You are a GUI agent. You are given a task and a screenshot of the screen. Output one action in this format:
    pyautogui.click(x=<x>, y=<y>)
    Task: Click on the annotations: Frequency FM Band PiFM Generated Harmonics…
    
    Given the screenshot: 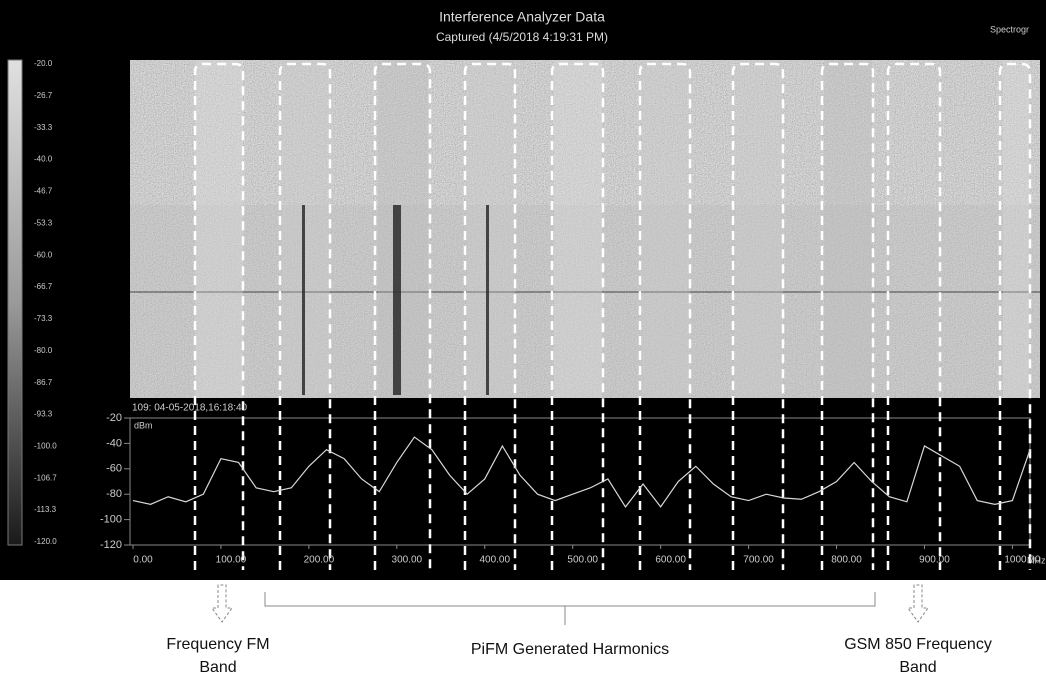 What is the action you would take?
    pyautogui.click(x=578, y=656)
    